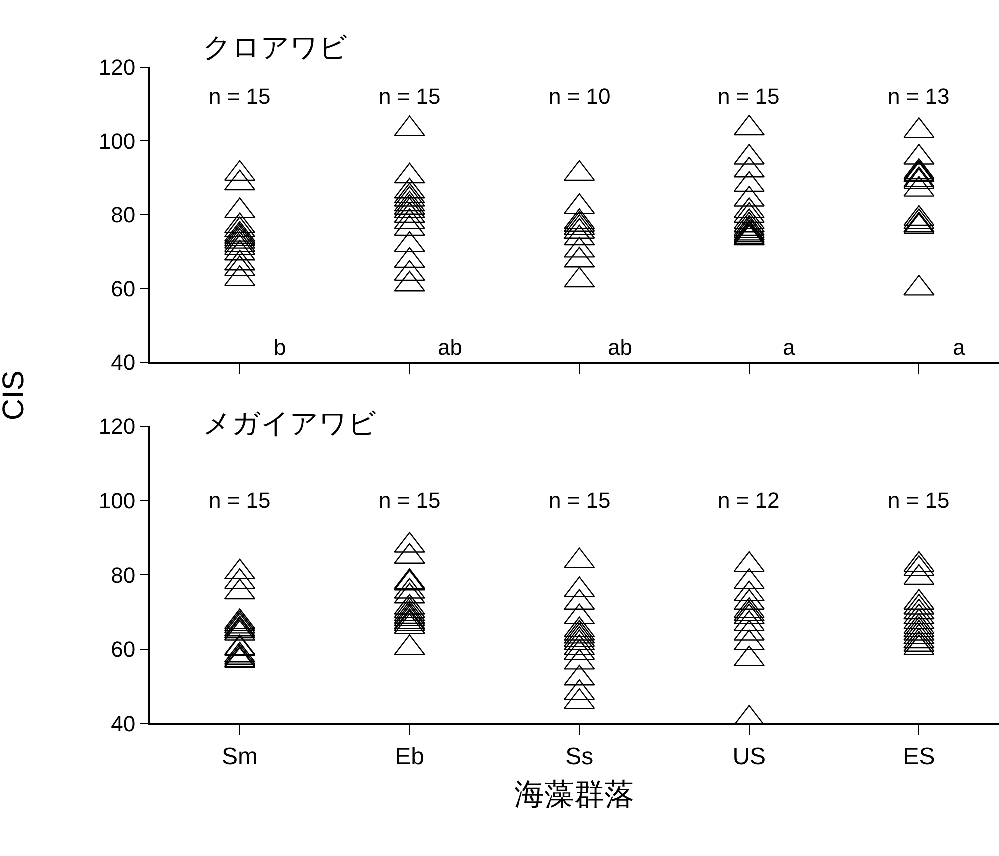 This screenshot has width=999, height=856. I want to click on y-axis-title: CIS, so click(15, 395).